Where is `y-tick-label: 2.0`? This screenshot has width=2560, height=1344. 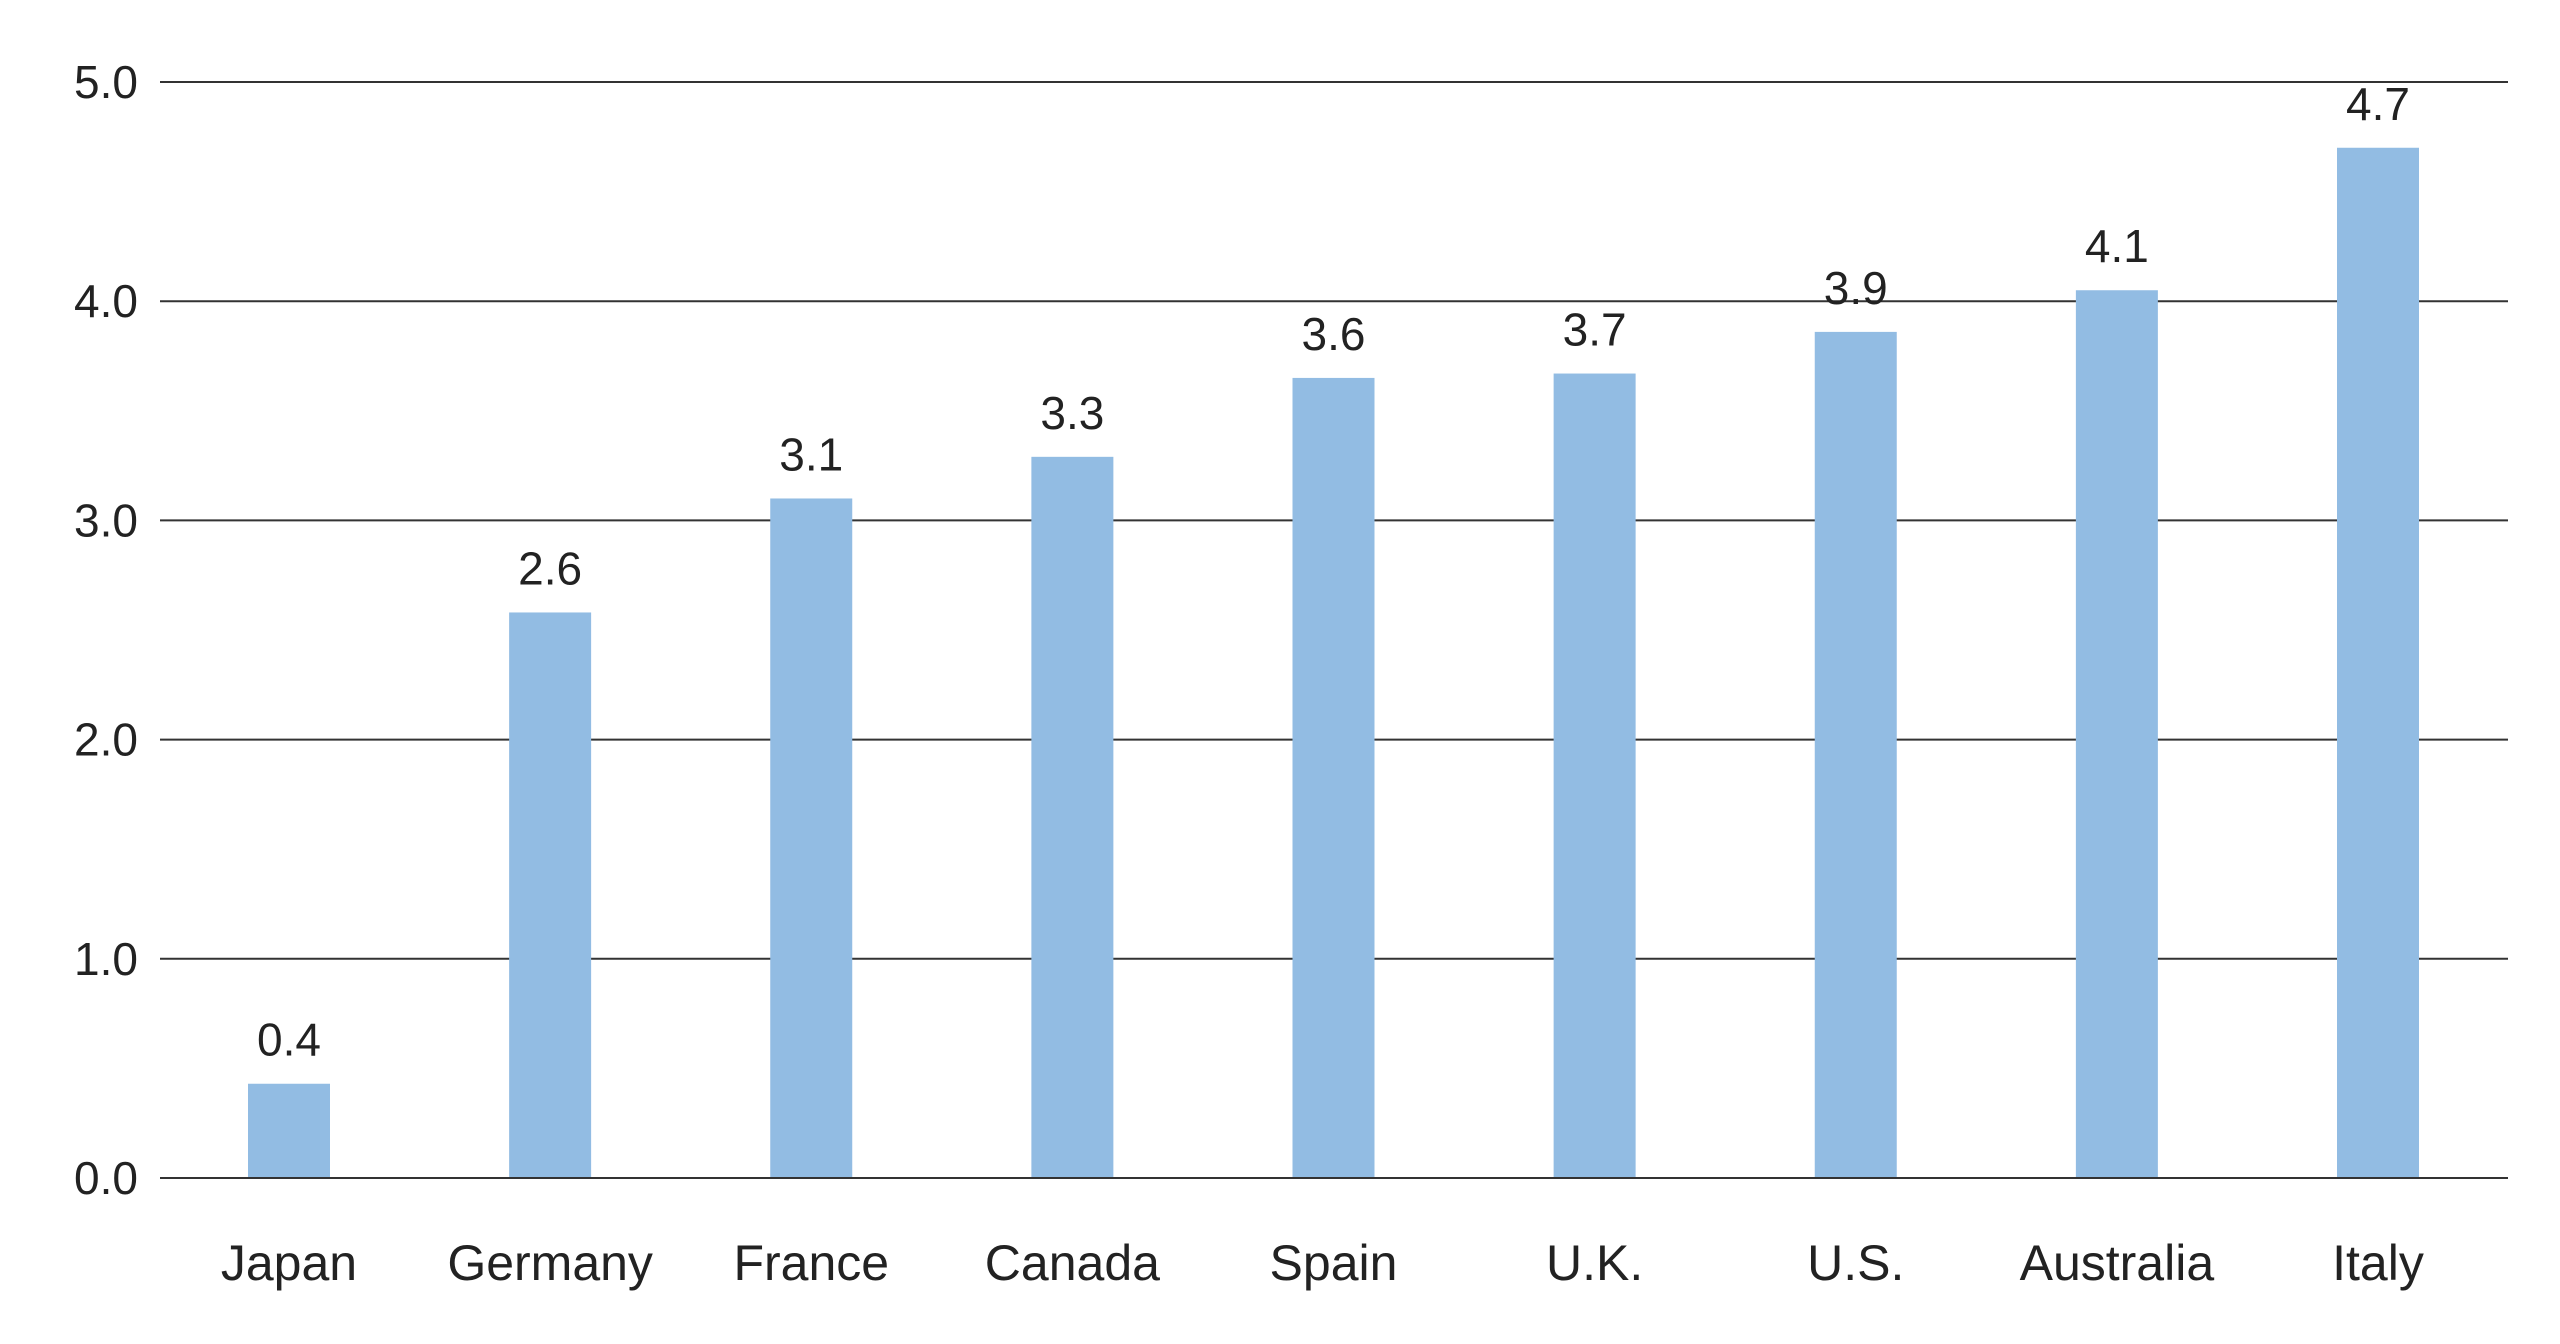 y-tick-label: 2.0 is located at coordinates (106, 740).